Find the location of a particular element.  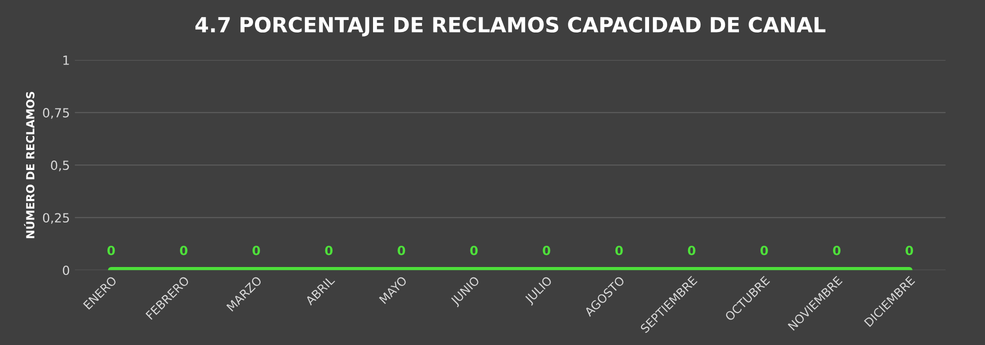

y-tick-label: 1 is located at coordinates (66, 60).